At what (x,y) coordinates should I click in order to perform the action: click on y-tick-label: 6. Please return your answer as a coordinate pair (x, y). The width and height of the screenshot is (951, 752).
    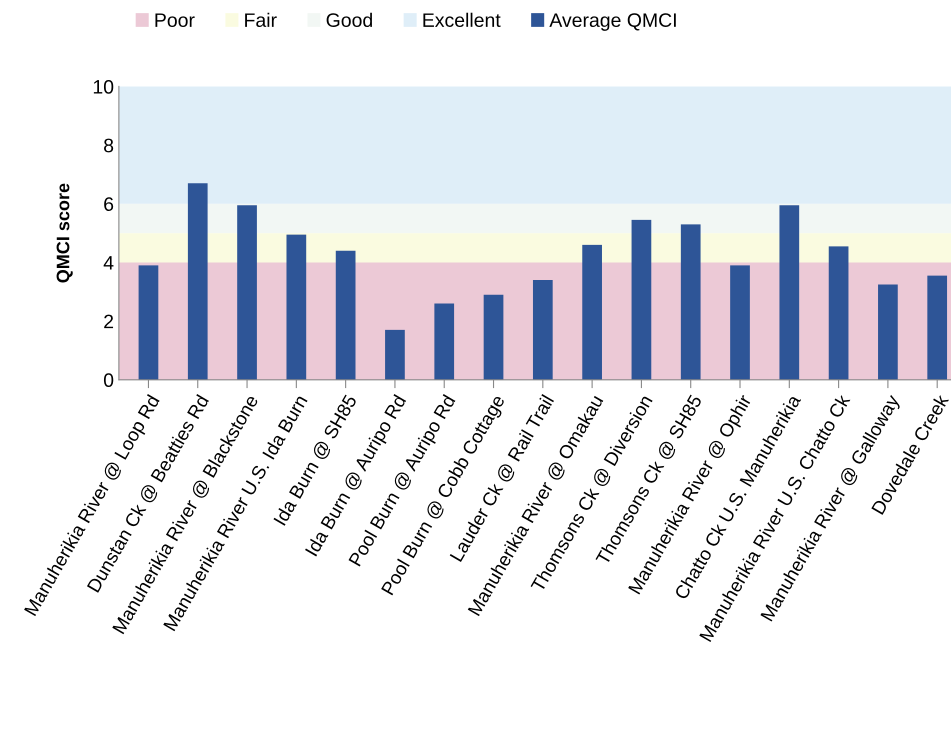
    Looking at the image, I should click on (109, 204).